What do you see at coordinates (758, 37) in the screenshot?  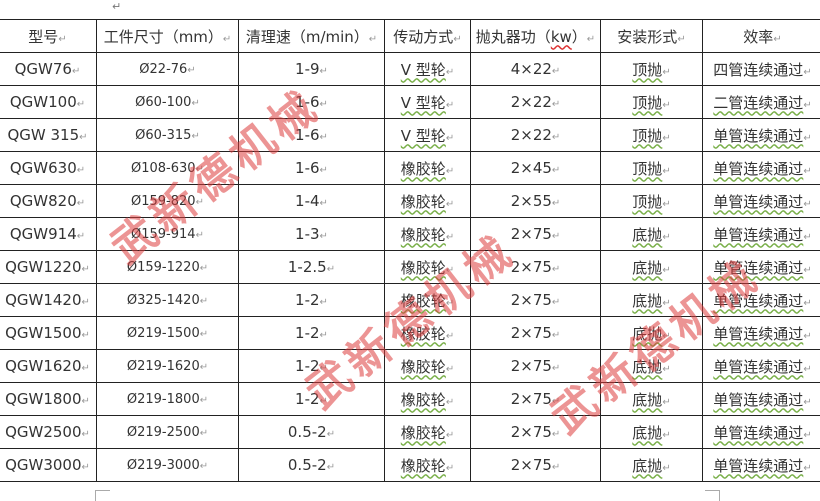 I see `header-label: 效率` at bounding box center [758, 37].